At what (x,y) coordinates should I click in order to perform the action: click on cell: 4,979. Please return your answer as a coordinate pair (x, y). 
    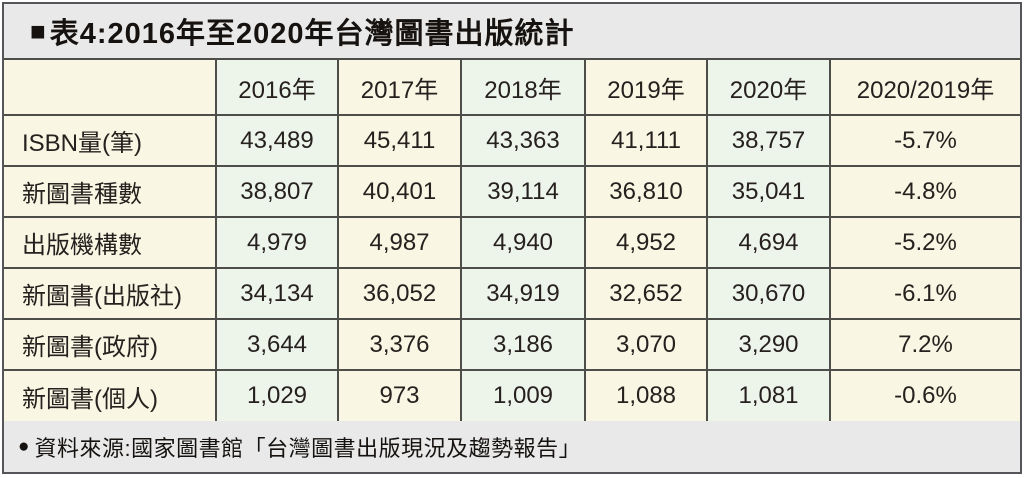
    Looking at the image, I should click on (277, 242).